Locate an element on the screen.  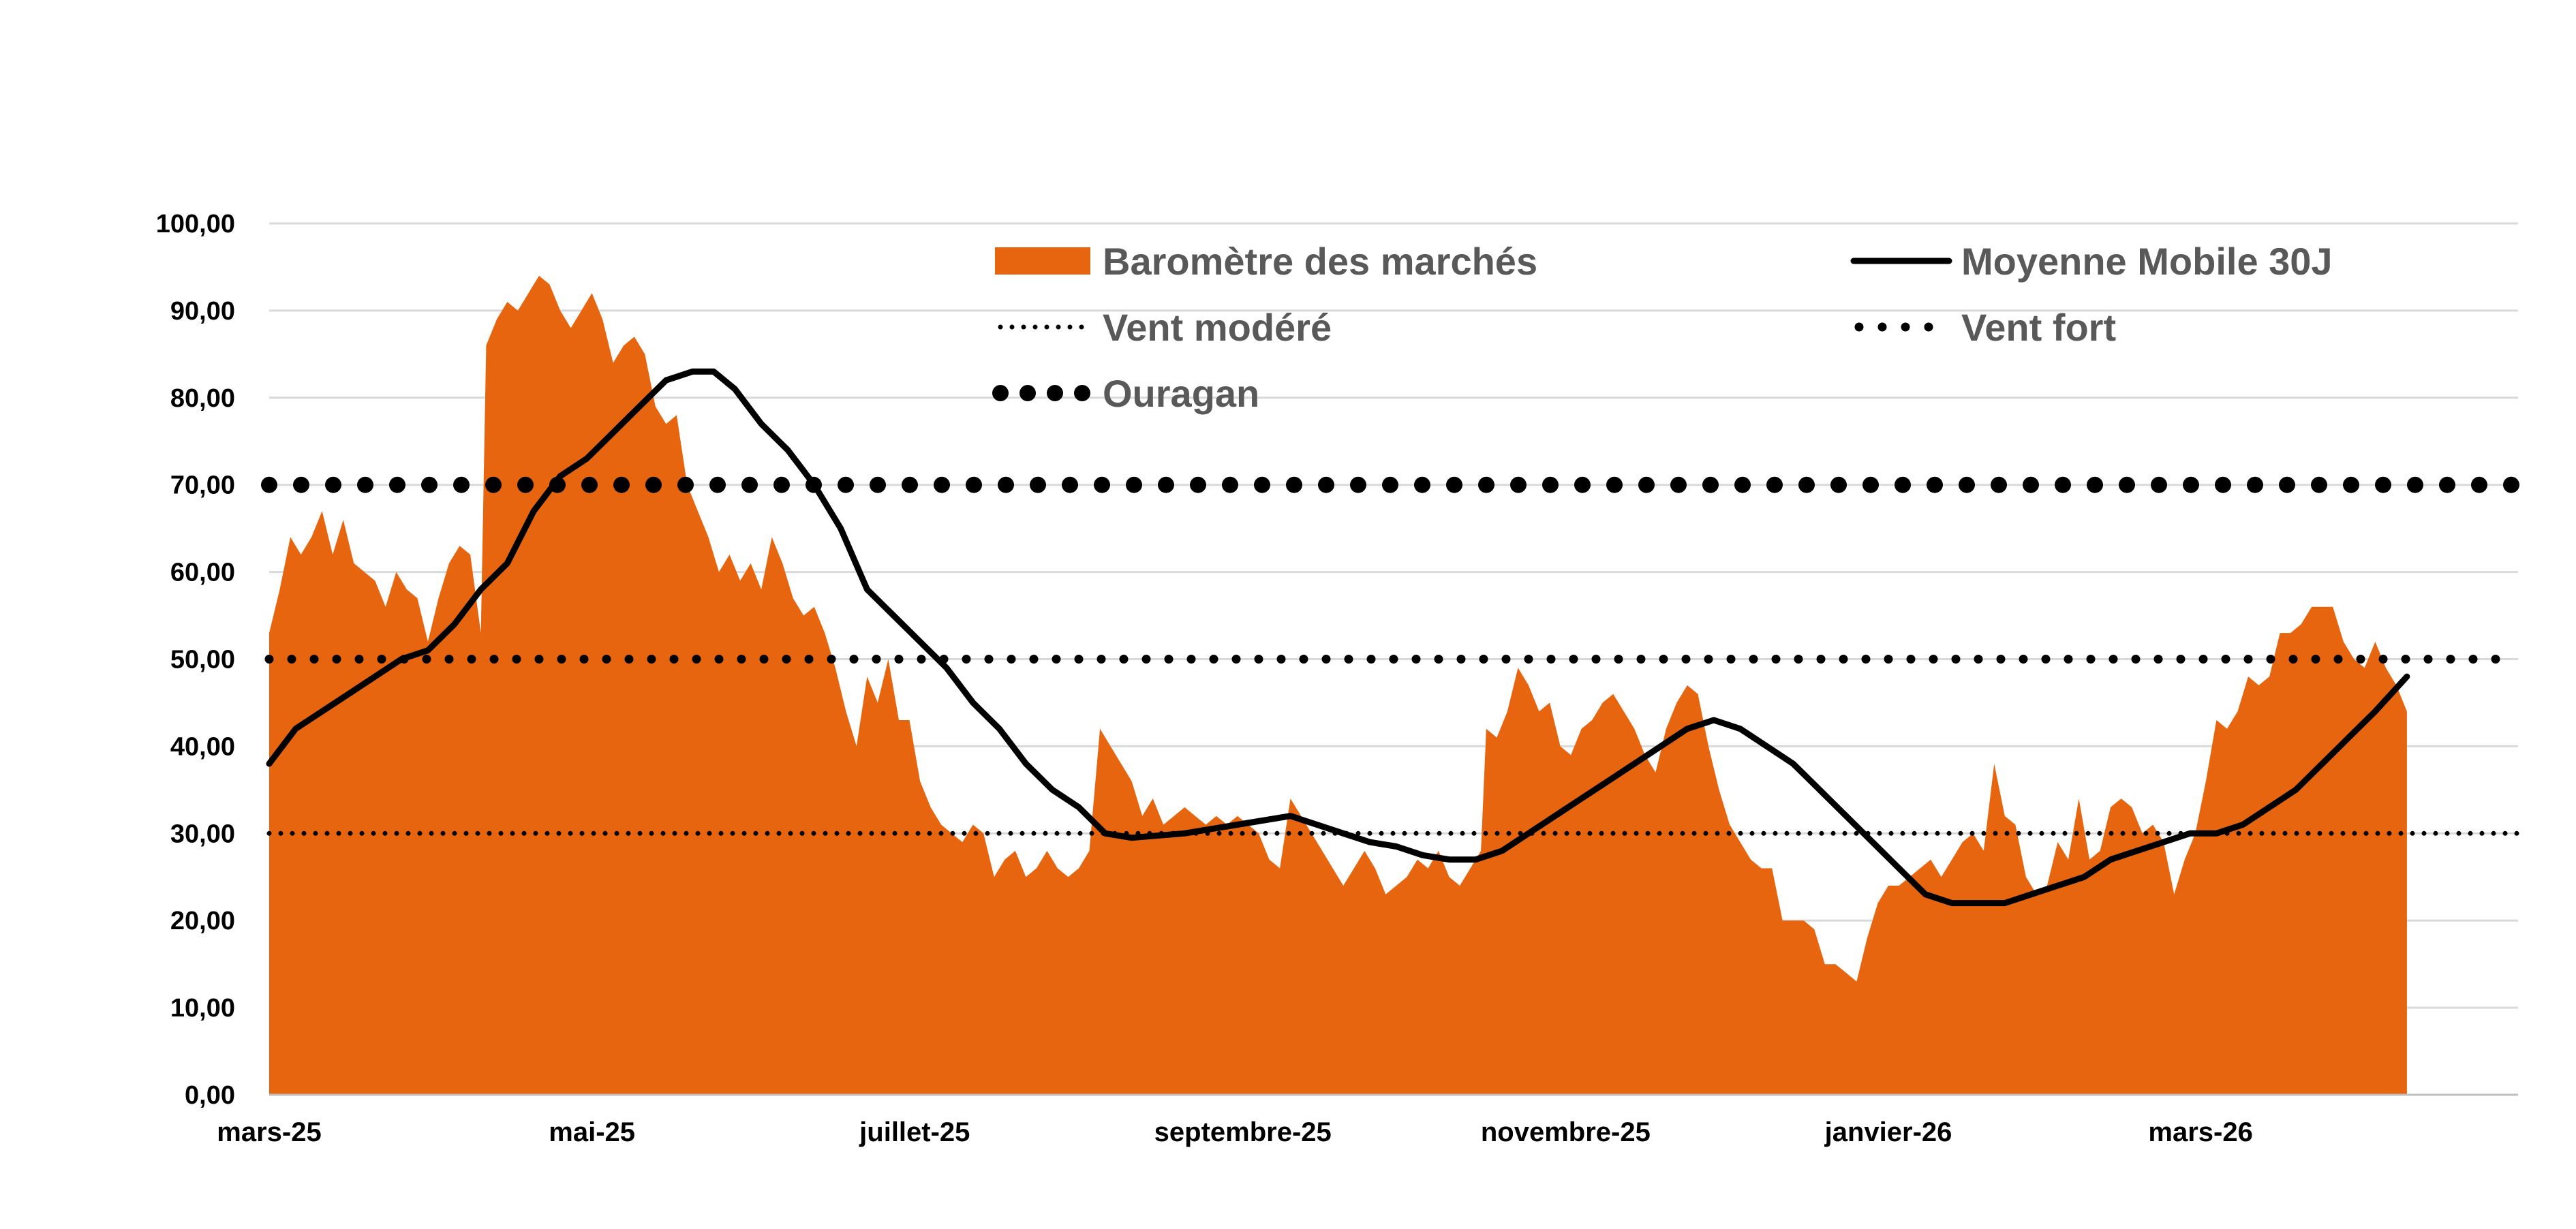
y-tick-label: 80,00 is located at coordinates (202, 398).